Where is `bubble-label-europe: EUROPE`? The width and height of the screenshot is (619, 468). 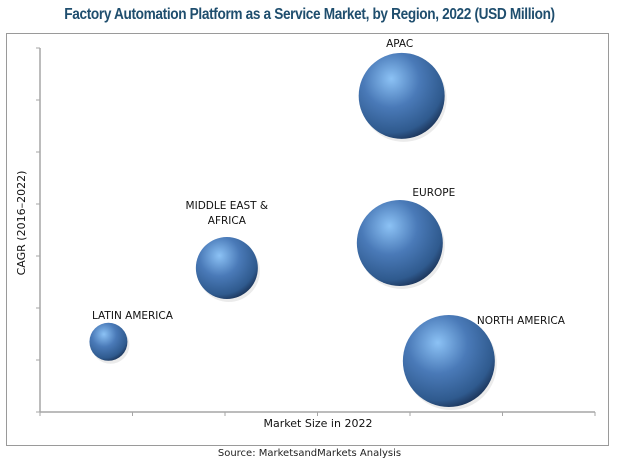
bubble-label-europe: EUROPE is located at coordinates (433, 193).